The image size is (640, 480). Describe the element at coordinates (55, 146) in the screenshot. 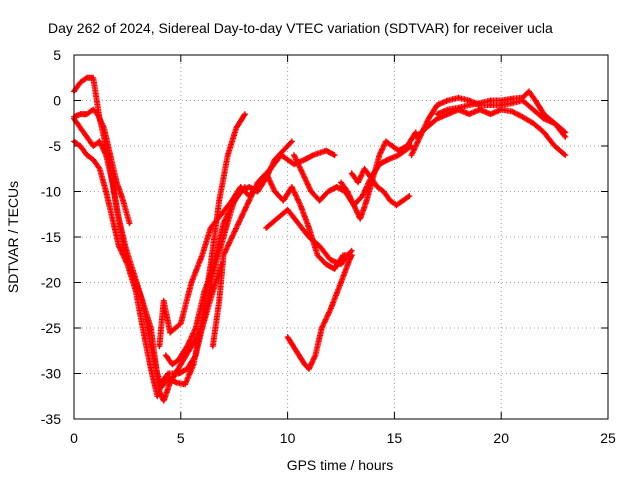

I see `y-tick-label: -5` at that location.